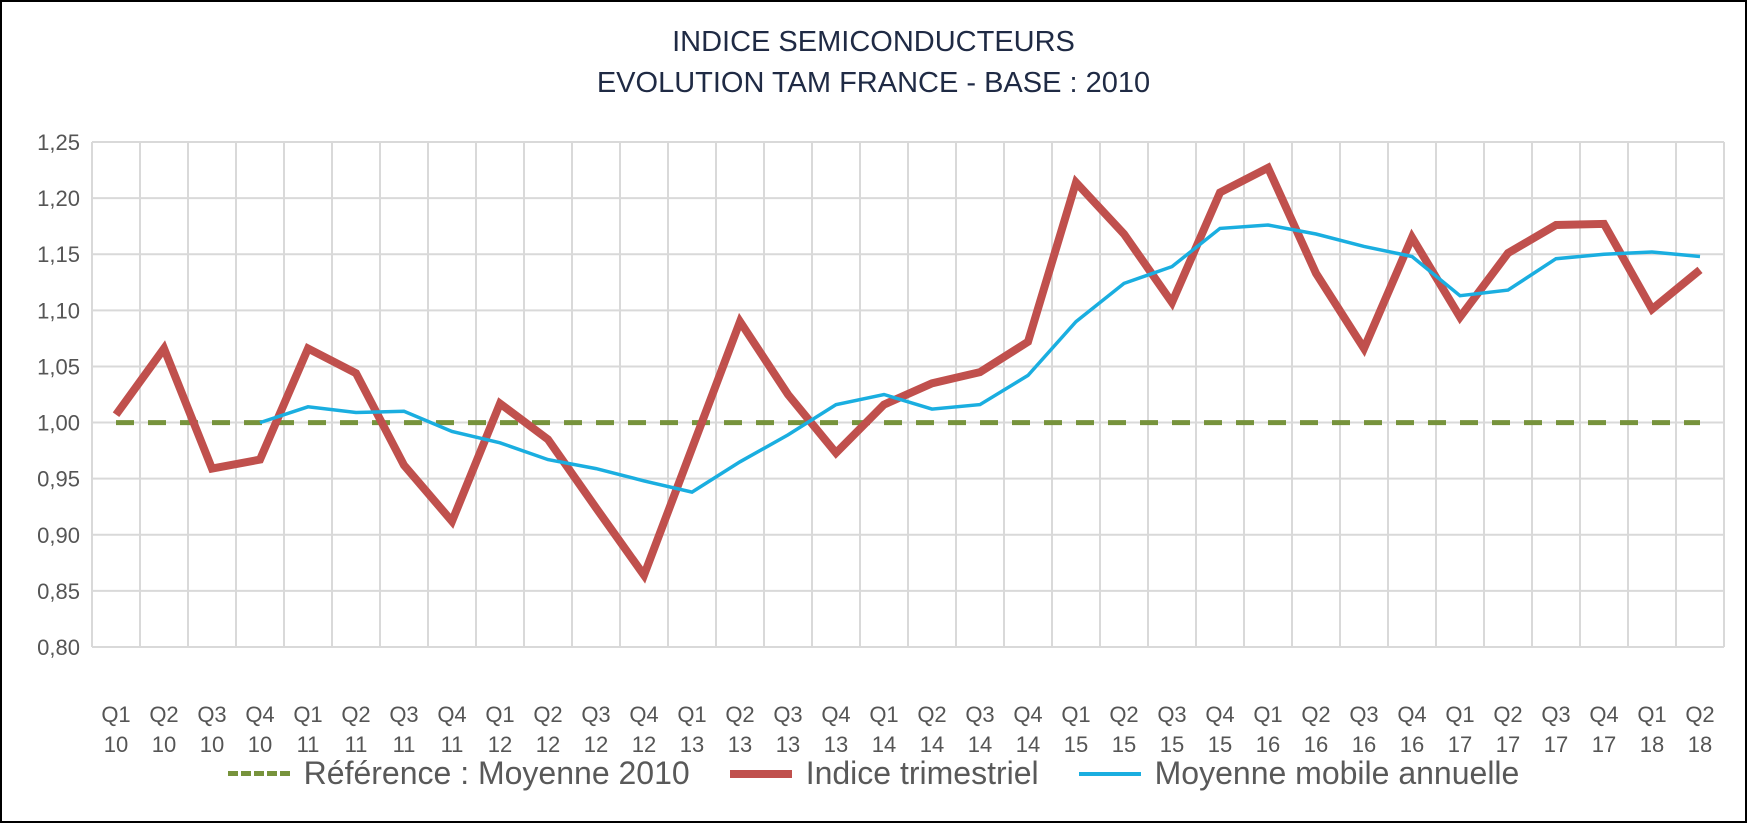 The width and height of the screenshot is (1747, 823). What do you see at coordinates (58, 254) in the screenshot?
I see `y-tick-label: 1,15` at bounding box center [58, 254].